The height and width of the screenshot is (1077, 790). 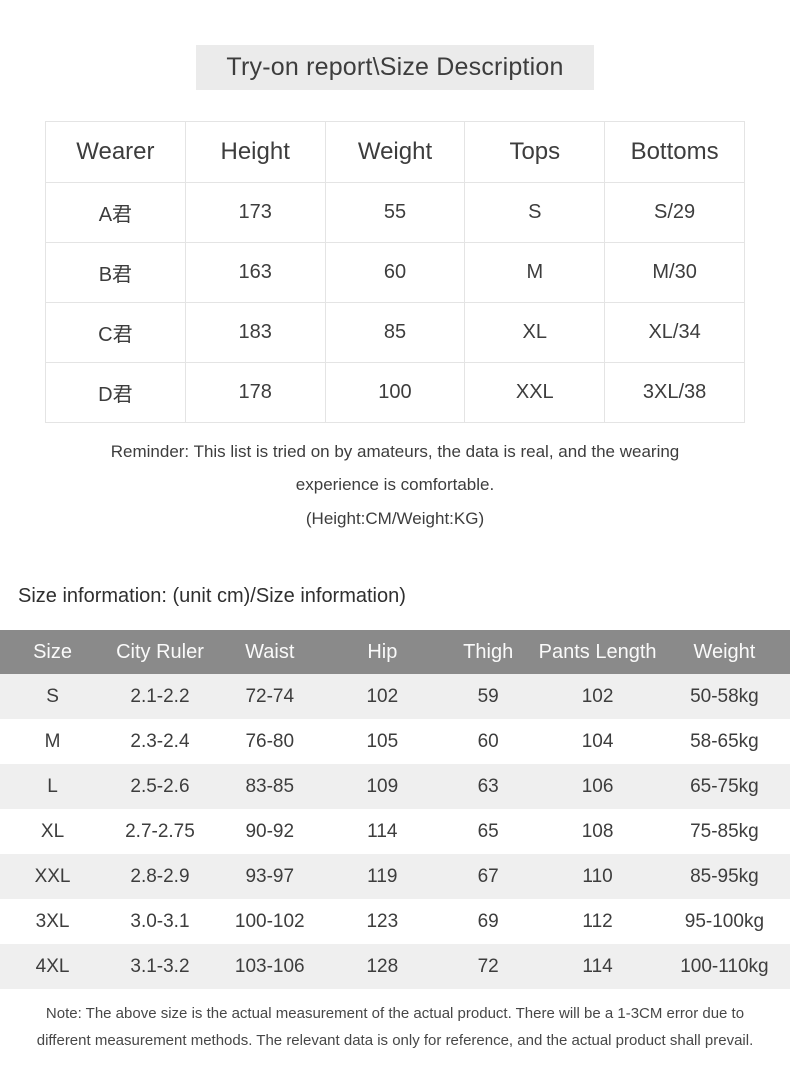 I want to click on table-cell: 60, so click(x=395, y=272).